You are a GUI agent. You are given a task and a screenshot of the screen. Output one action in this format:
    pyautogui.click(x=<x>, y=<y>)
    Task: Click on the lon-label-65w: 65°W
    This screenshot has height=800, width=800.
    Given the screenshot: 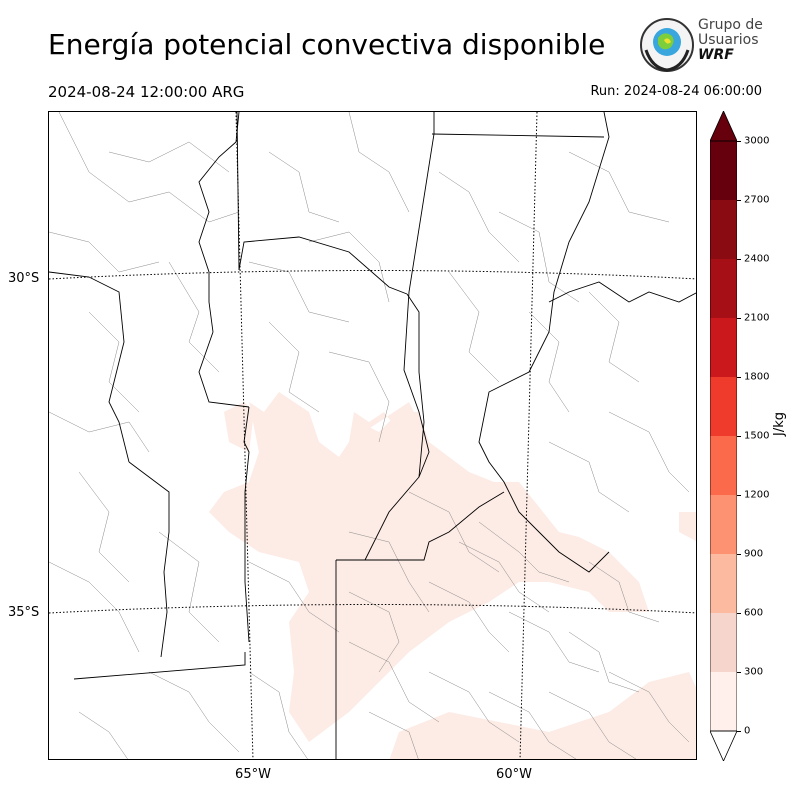 What is the action you would take?
    pyautogui.click(x=253, y=774)
    